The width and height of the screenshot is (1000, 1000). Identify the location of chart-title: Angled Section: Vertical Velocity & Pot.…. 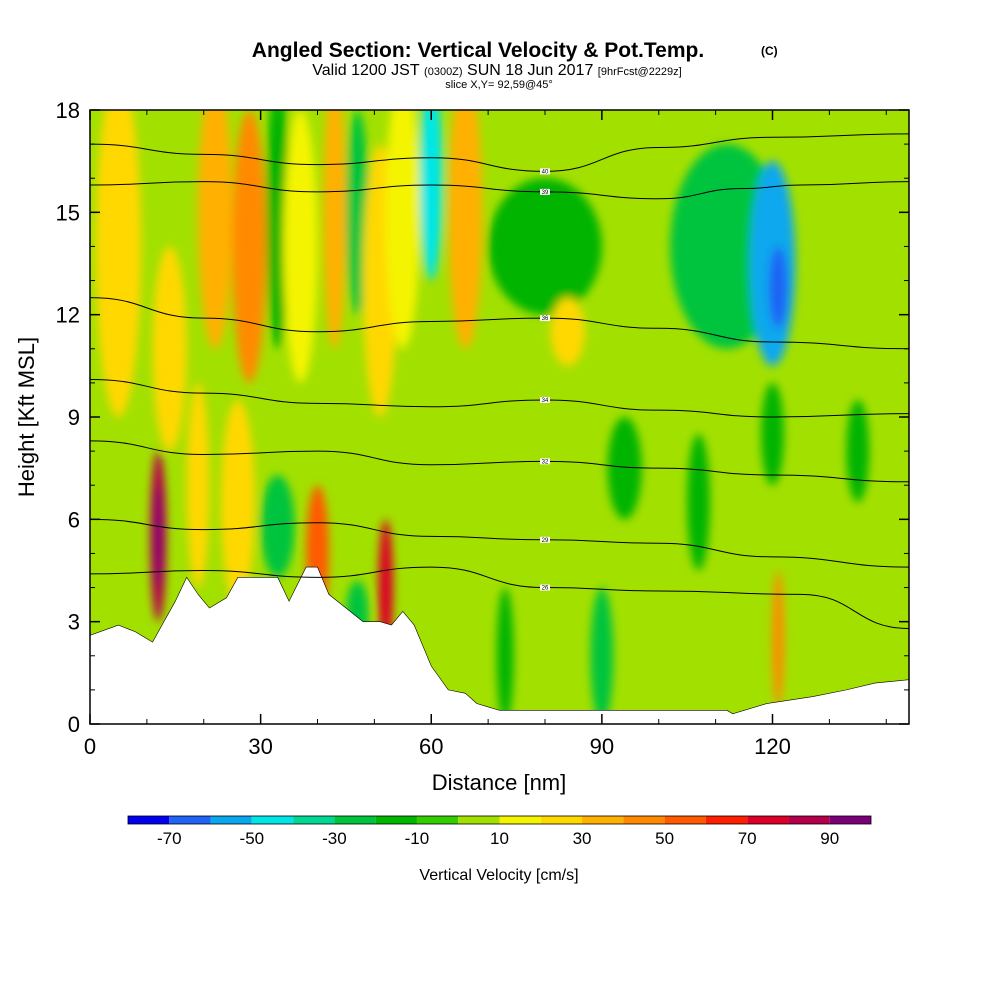
(478, 50).